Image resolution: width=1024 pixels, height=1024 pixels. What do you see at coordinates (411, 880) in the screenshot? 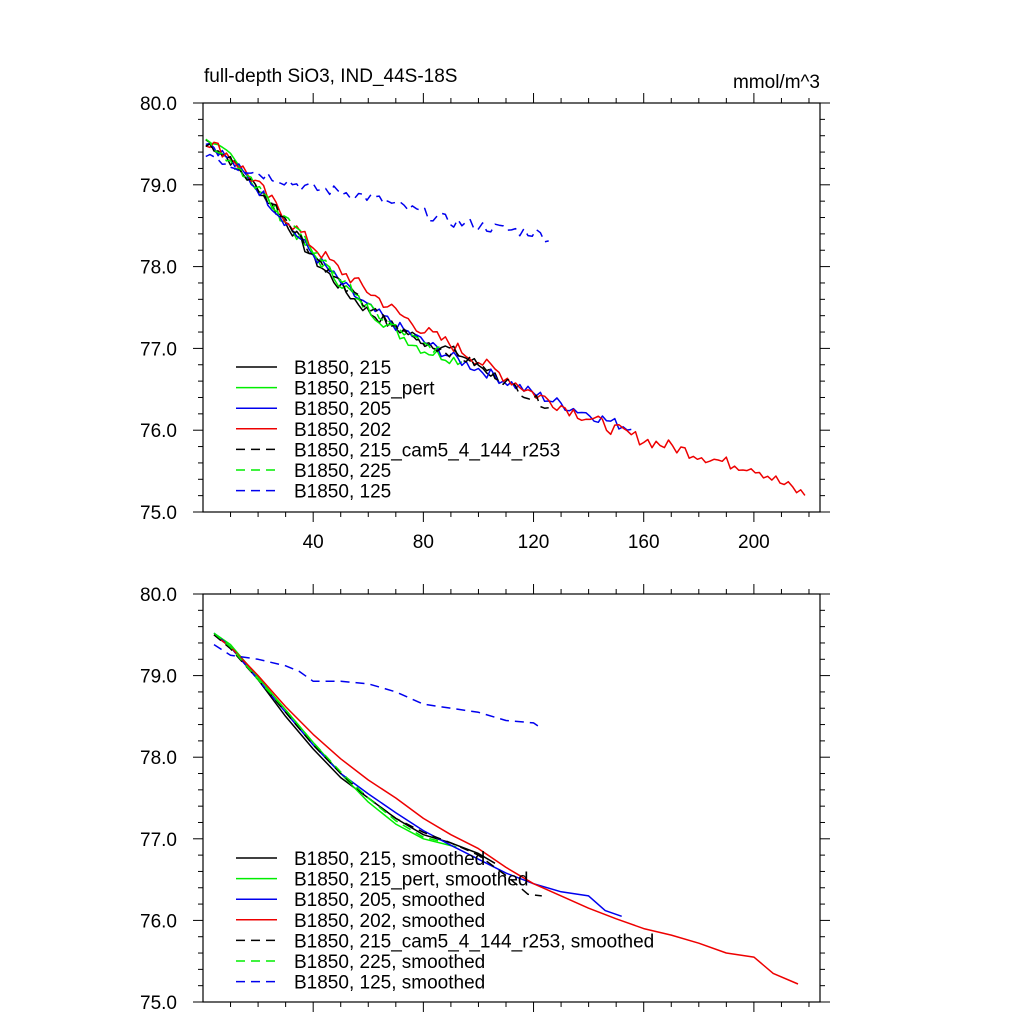
I see `legend-label: B1850, 215_pert, smoothed` at bounding box center [411, 880].